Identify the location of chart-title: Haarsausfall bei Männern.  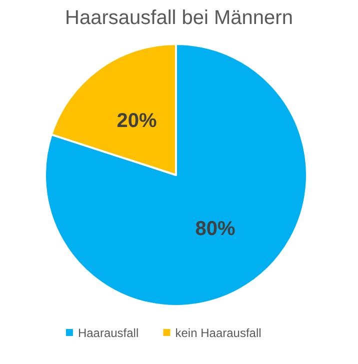
(179, 18).